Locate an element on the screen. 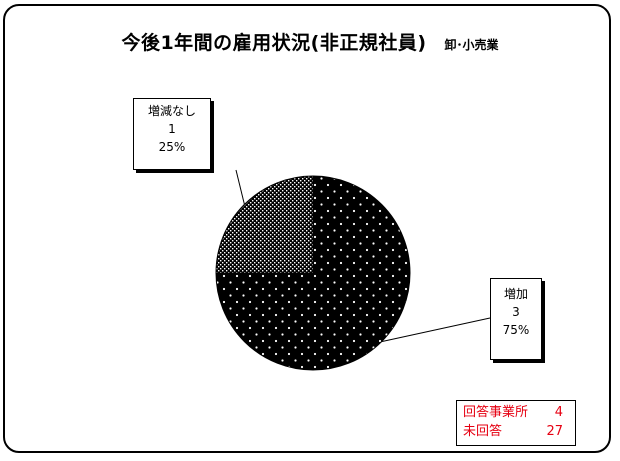 Image resolution: width=620 pixels, height=461 pixels. responded-label: 回答事業所 is located at coordinates (496, 412).